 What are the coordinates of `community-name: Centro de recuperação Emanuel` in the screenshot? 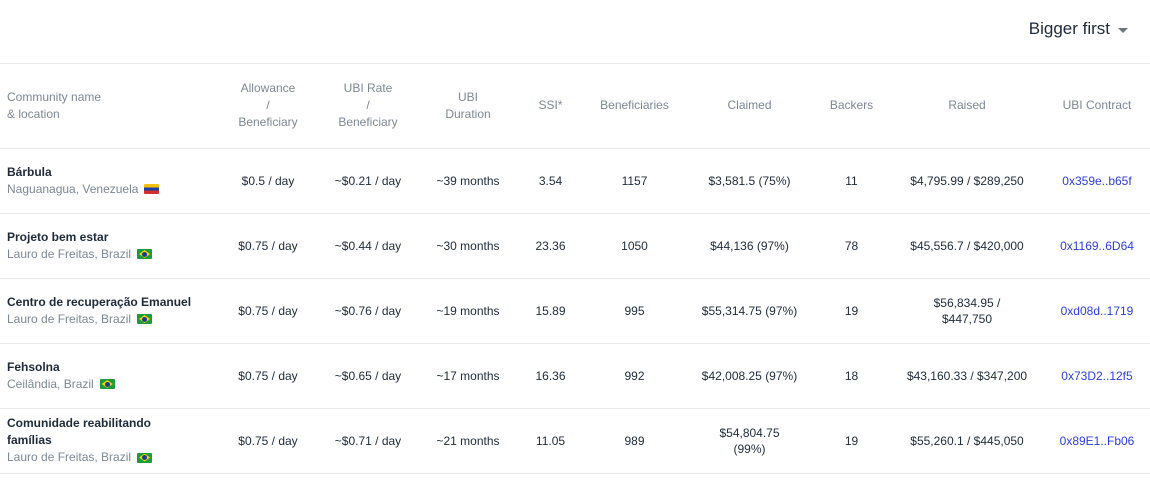 It's located at (110, 302).